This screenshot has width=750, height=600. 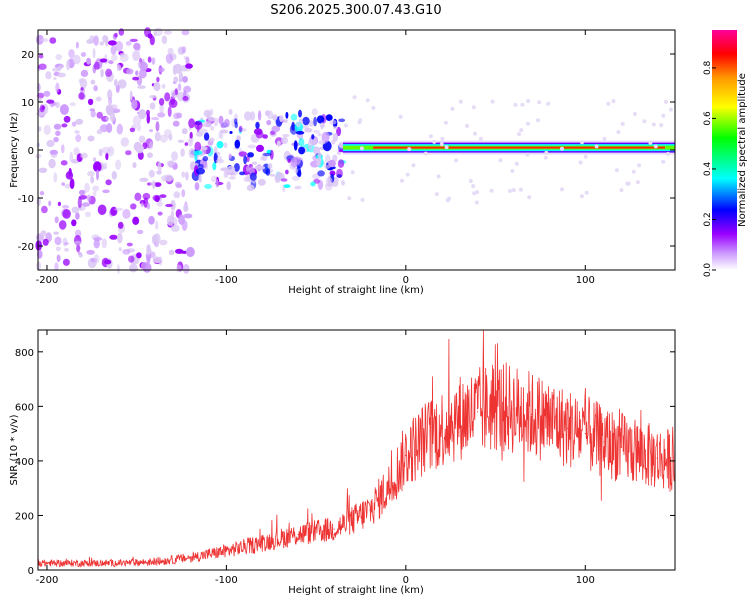 What do you see at coordinates (585, 580) in the screenshot?
I see `snr-xtick-label: 100` at bounding box center [585, 580].